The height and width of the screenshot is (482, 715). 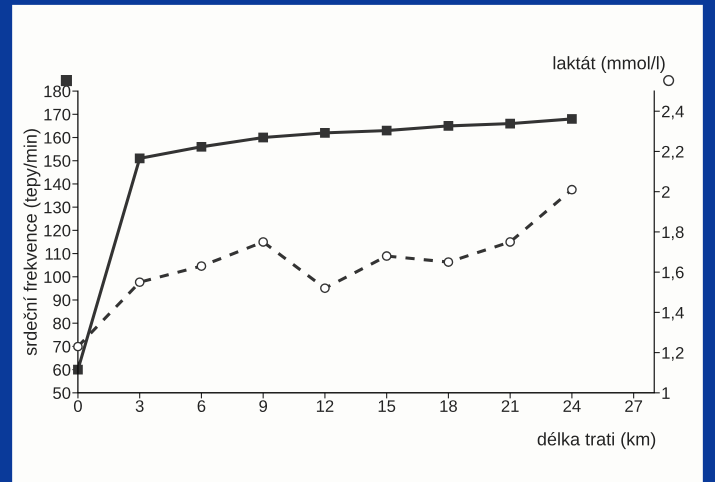 What do you see at coordinates (673, 113) in the screenshot?
I see `y2-tick-label: 2,4` at bounding box center [673, 113].